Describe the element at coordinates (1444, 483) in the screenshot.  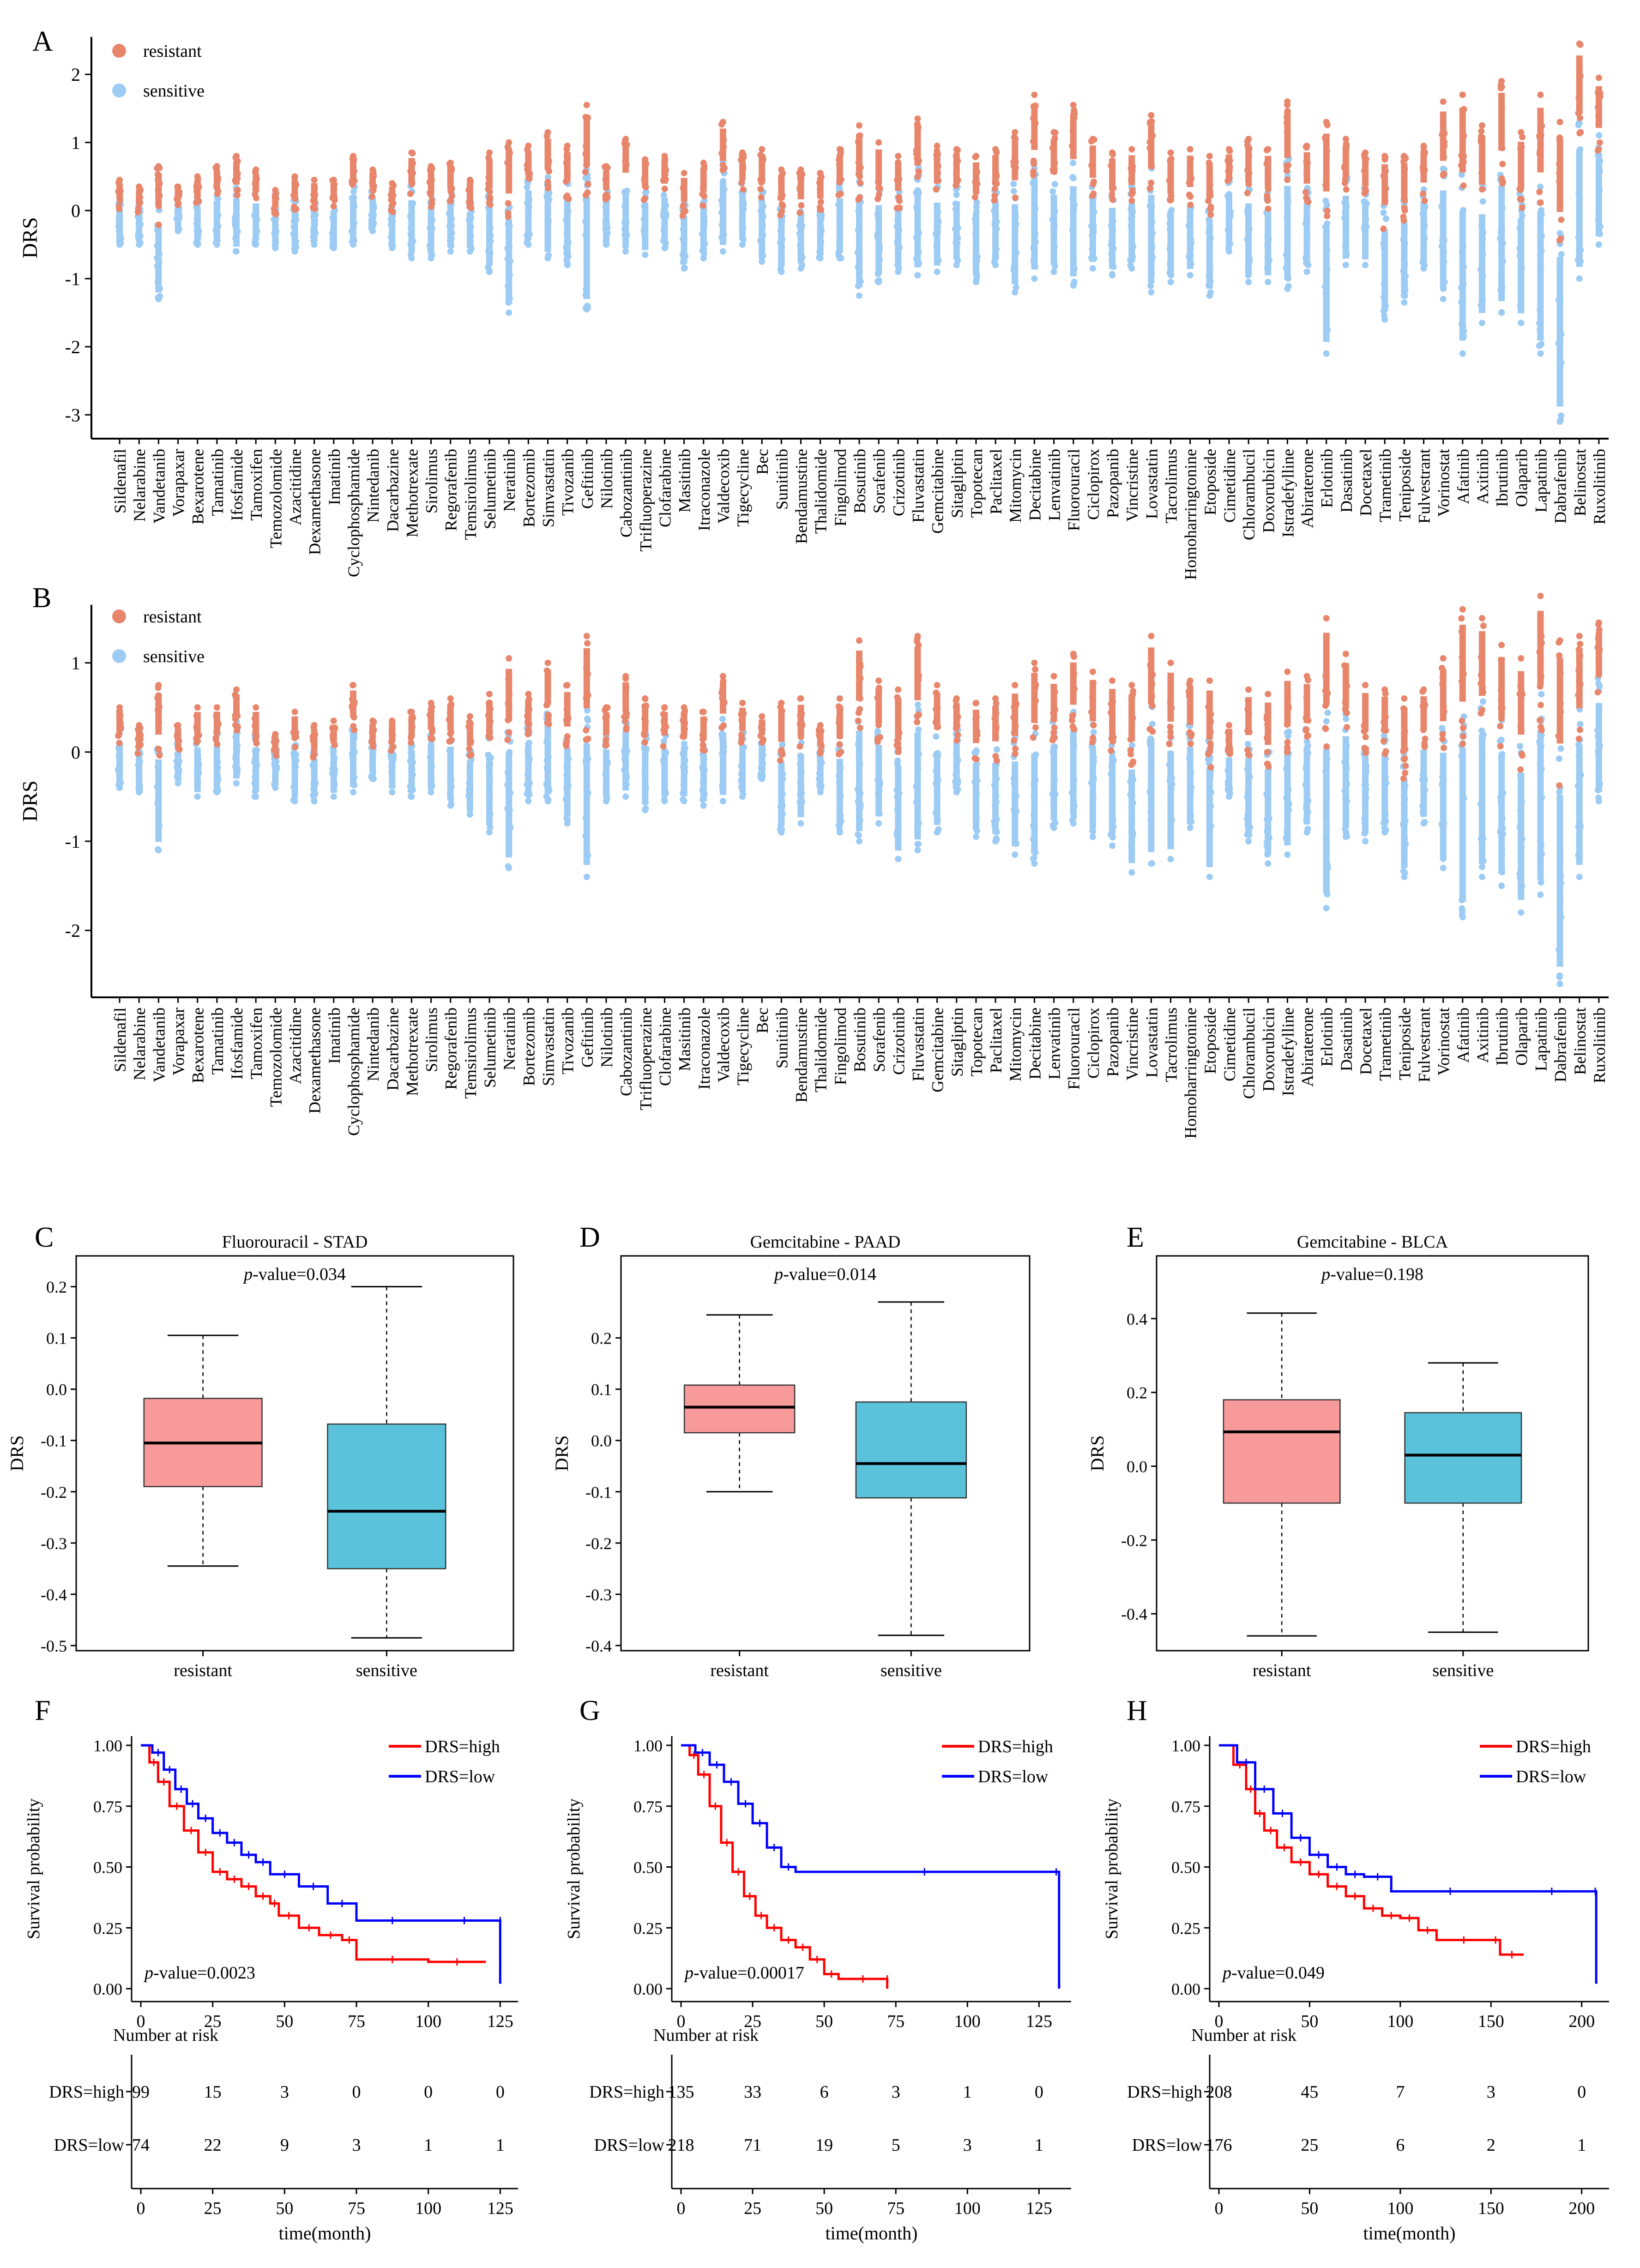
I see `drug-label-vorinostat: Vorinostat` at that location.